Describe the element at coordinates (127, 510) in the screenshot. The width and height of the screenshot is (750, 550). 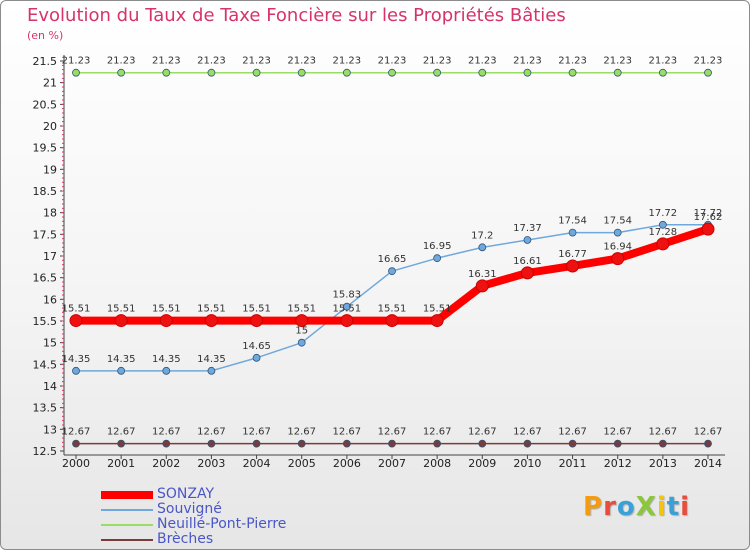
I see `legend-swatch-souvigne` at that location.